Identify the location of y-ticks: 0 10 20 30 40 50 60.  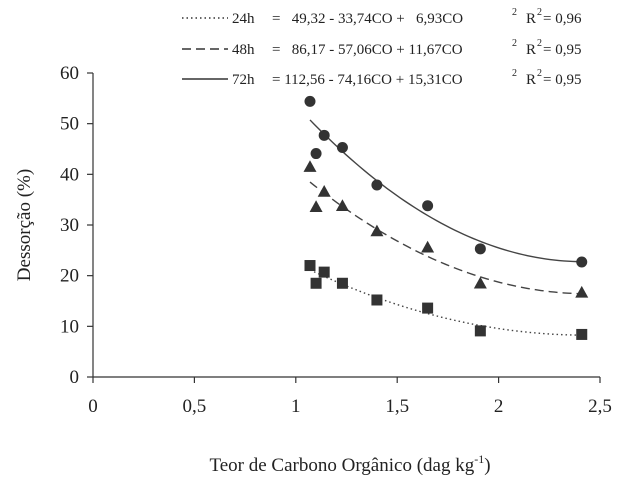
(76, 225).